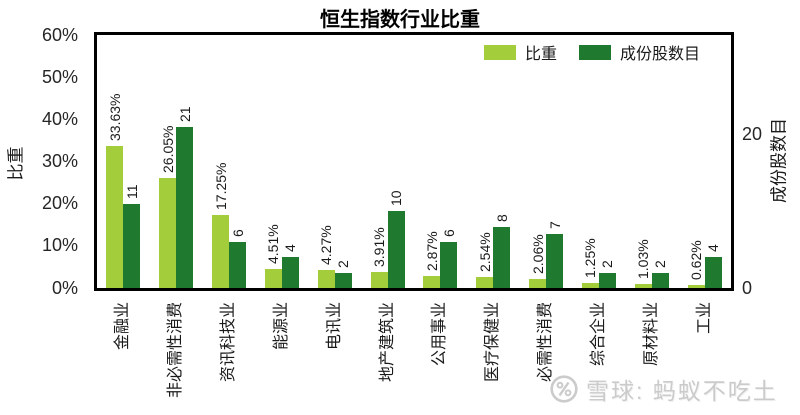  Describe the element at coordinates (379, 246) in the screenshot. I see `weight-value-label-text: 3.91%` at that location.